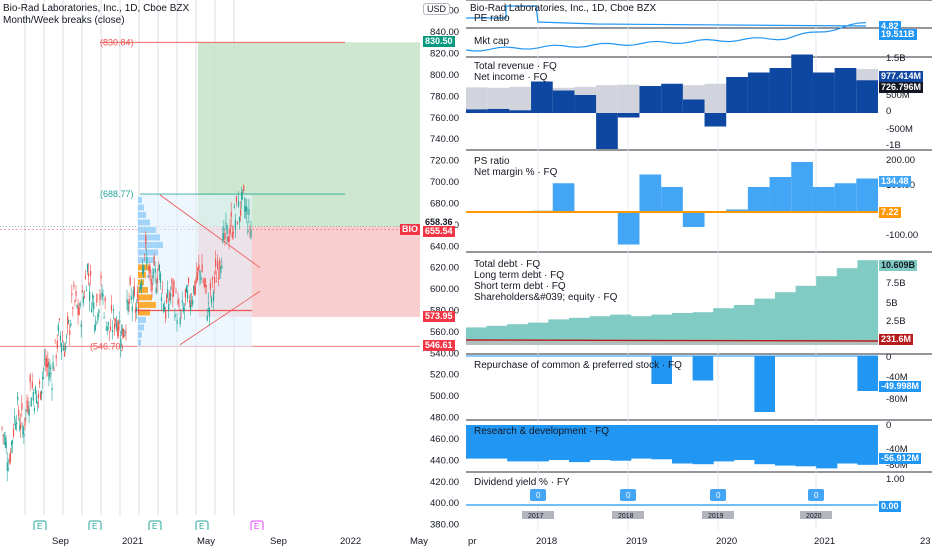 This screenshot has width=932, height=553. I want to click on time-axis-svg: Sep 2021 May Sep 2022 May, so click(240, 541).